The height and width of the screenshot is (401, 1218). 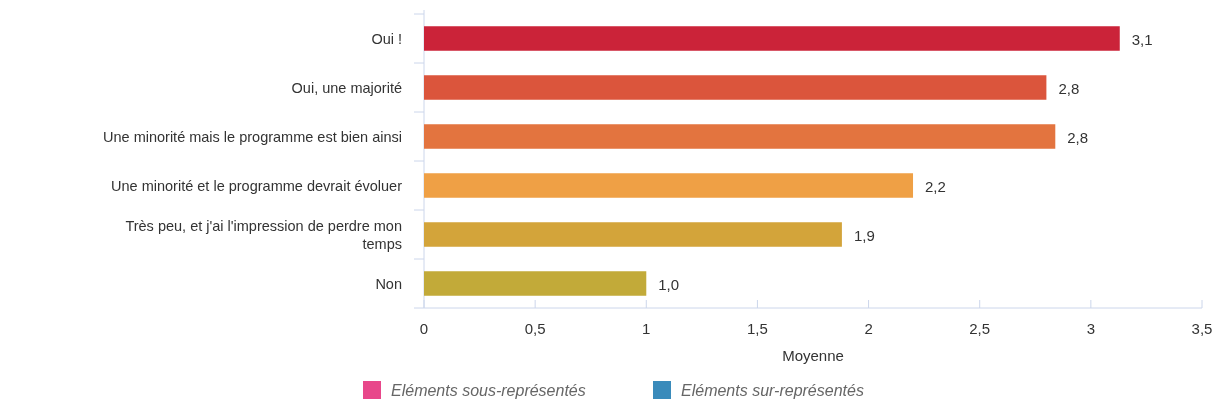 I want to click on y-tick-label: Une minorité et le programme devrait évoluer, so click(x=257, y=185).